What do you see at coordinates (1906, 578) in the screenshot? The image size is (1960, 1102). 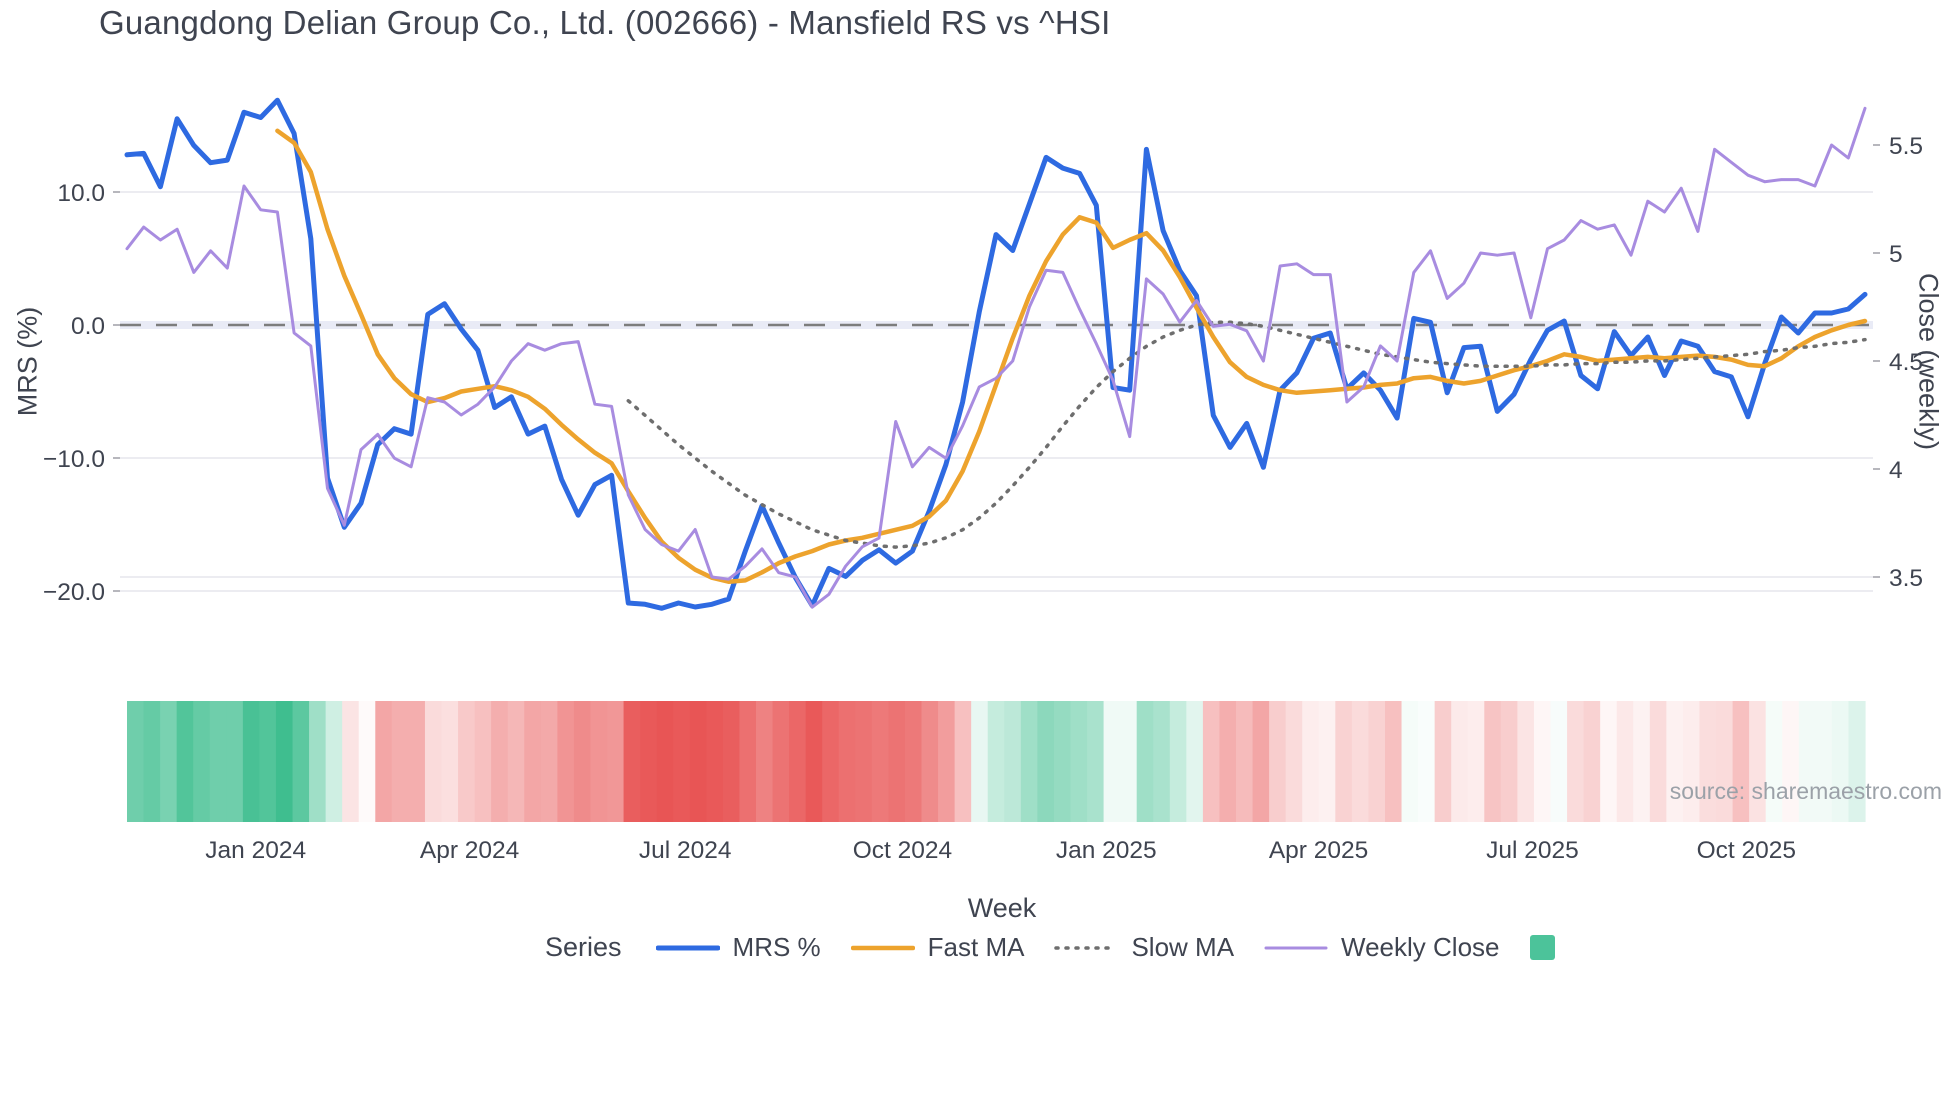 I see `y-axis-tick-right: 3.5` at bounding box center [1906, 578].